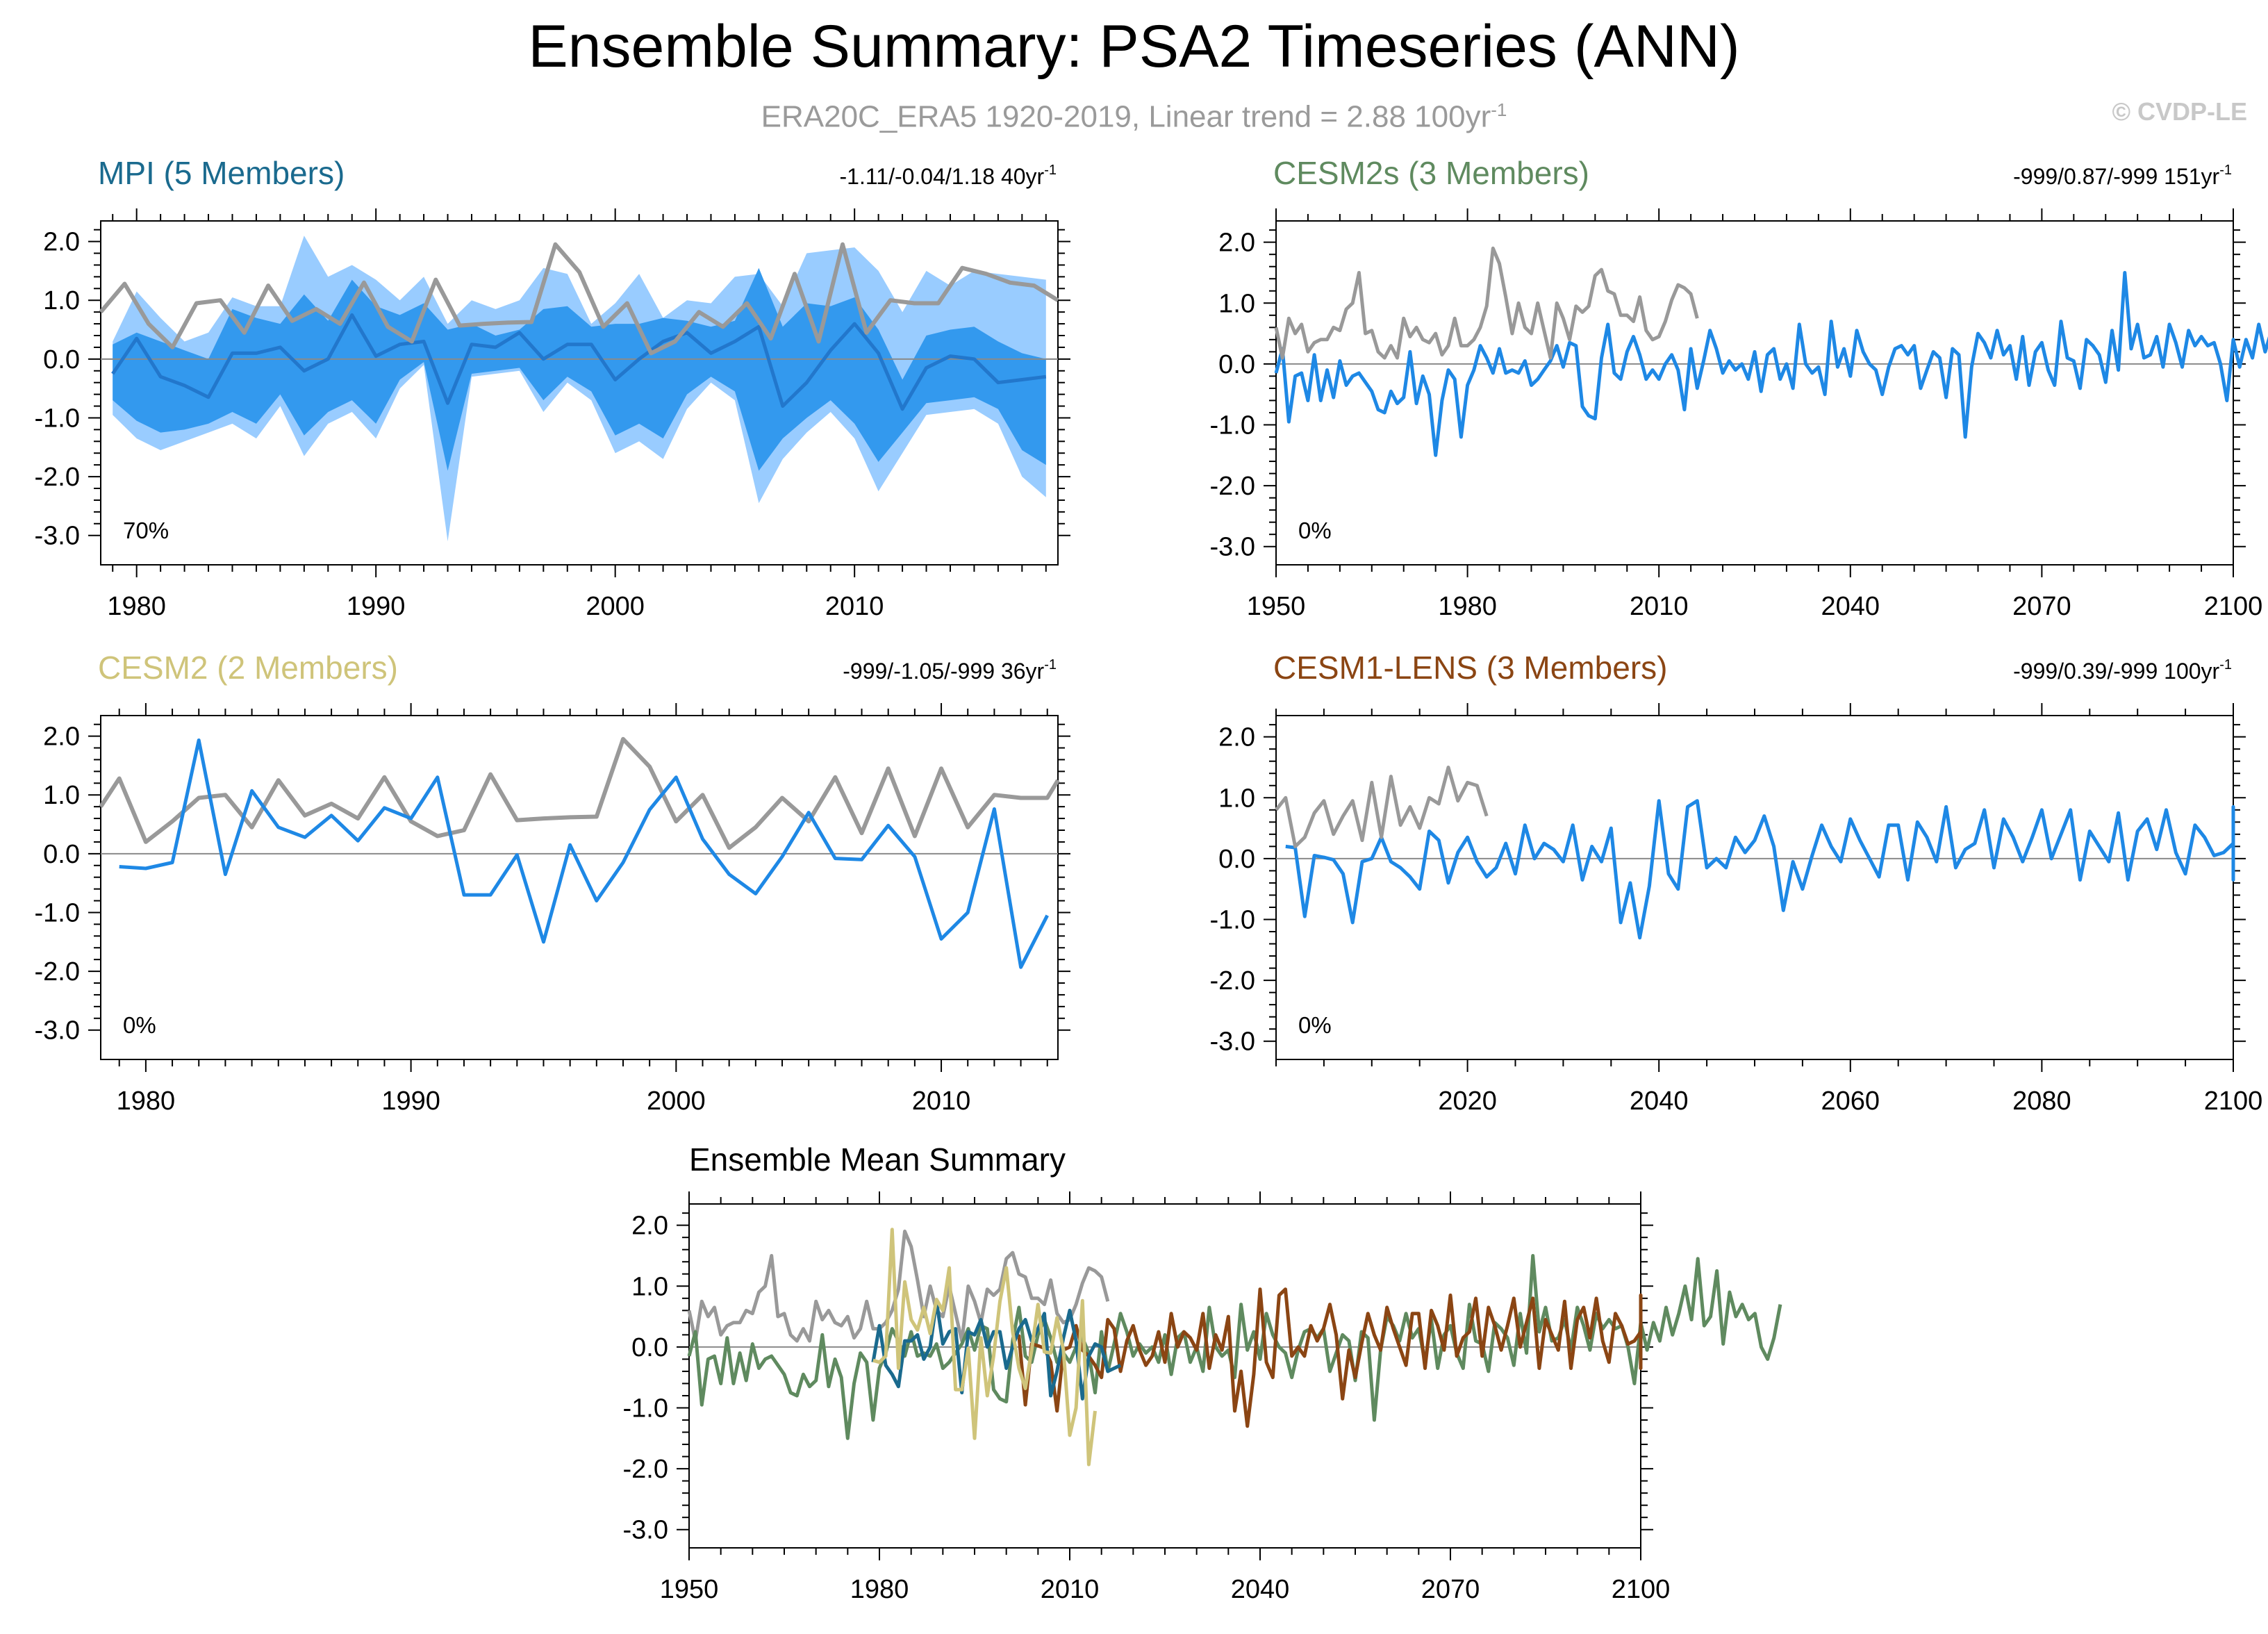 This screenshot has width=2268, height=1634. Describe the element at coordinates (146, 530) in the screenshot. I see `percent-label: 70%` at that location.